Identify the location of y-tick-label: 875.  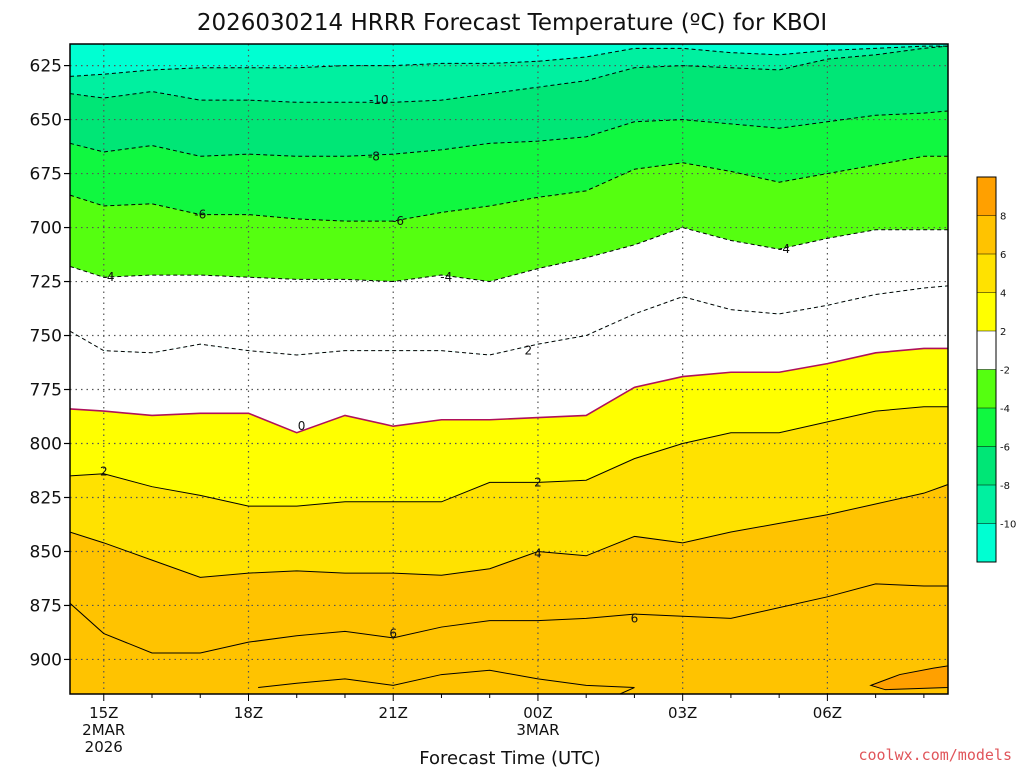
(46, 606).